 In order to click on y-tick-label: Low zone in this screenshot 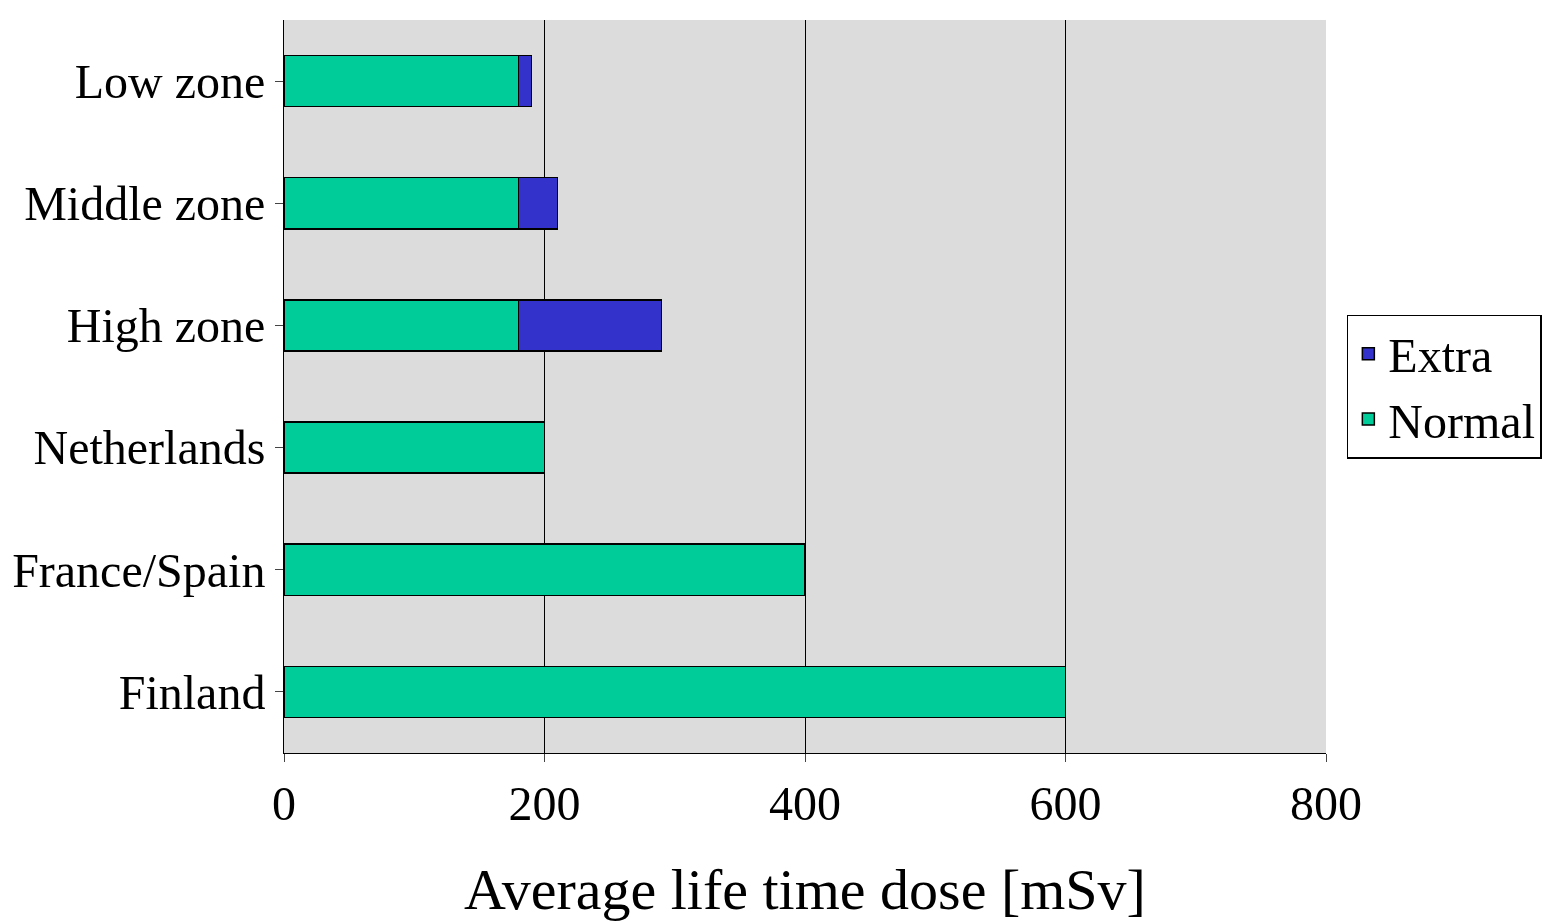, I will do `click(170, 81)`.